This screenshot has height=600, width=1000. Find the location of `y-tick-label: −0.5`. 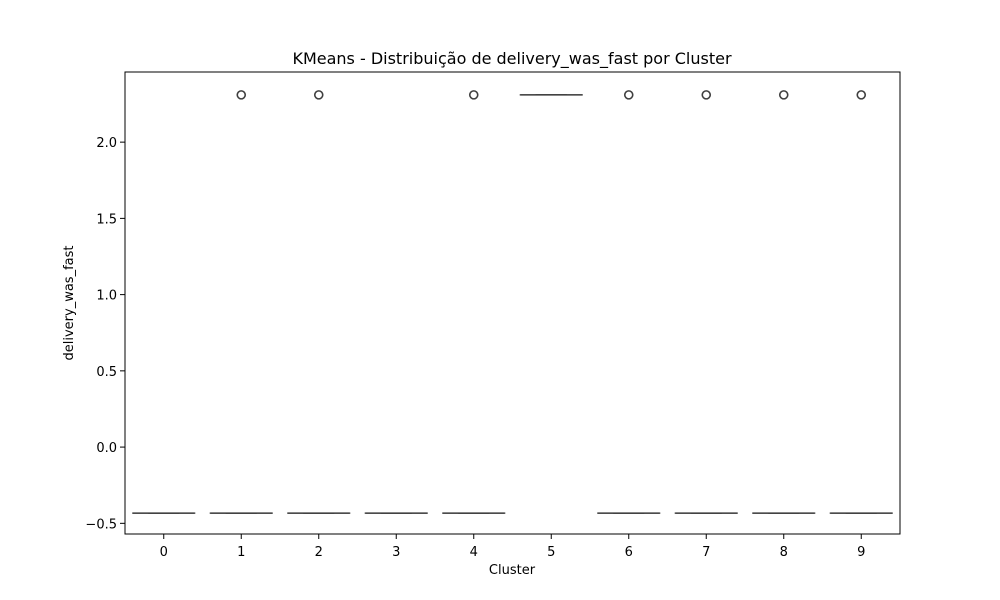

y-tick-label: −0.5 is located at coordinates (101, 524).